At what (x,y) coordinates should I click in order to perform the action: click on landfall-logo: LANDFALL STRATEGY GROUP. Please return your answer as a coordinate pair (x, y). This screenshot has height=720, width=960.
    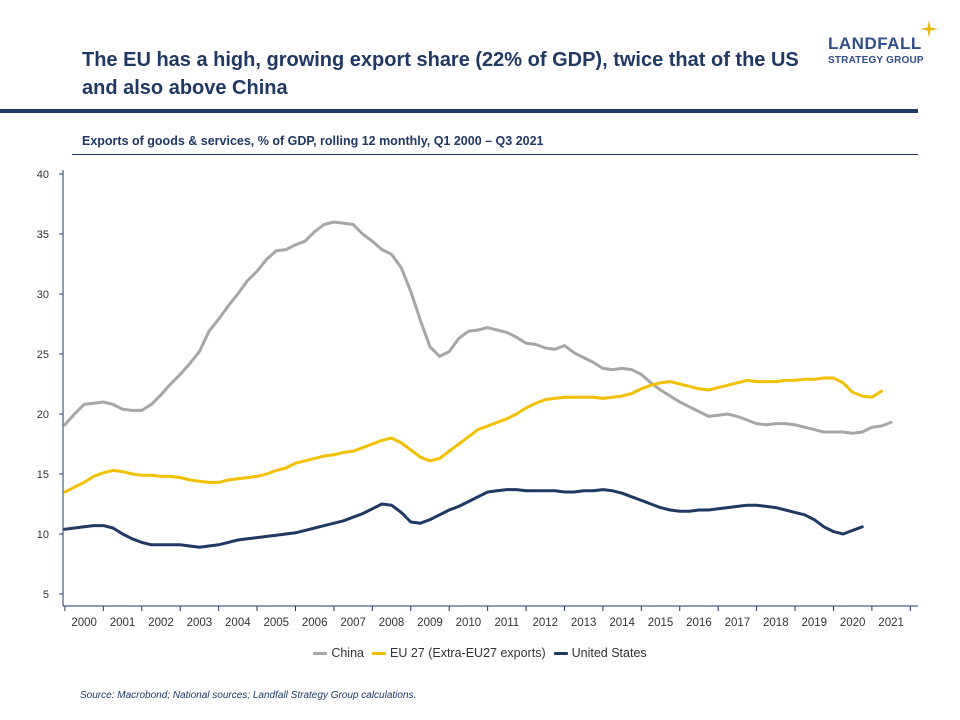
    Looking at the image, I should click on (883, 43).